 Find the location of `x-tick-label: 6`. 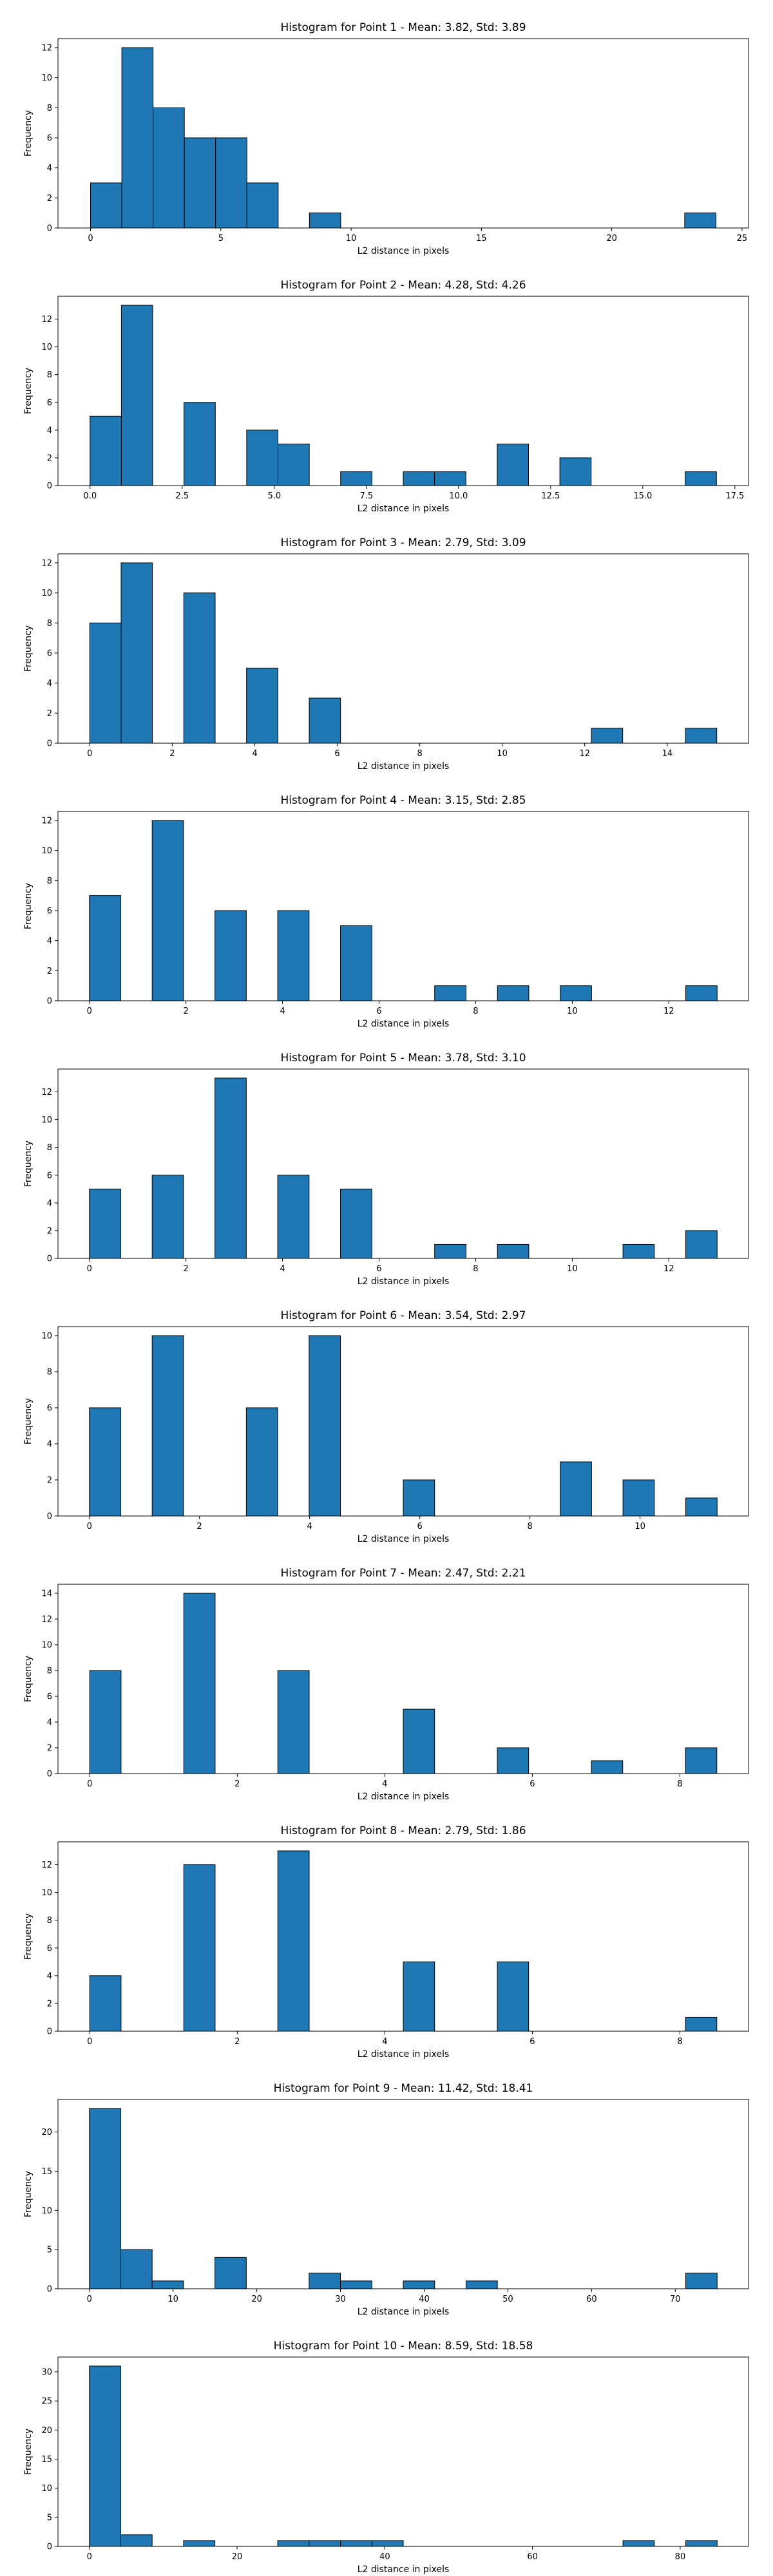

x-tick-label: 6 is located at coordinates (532, 1784).